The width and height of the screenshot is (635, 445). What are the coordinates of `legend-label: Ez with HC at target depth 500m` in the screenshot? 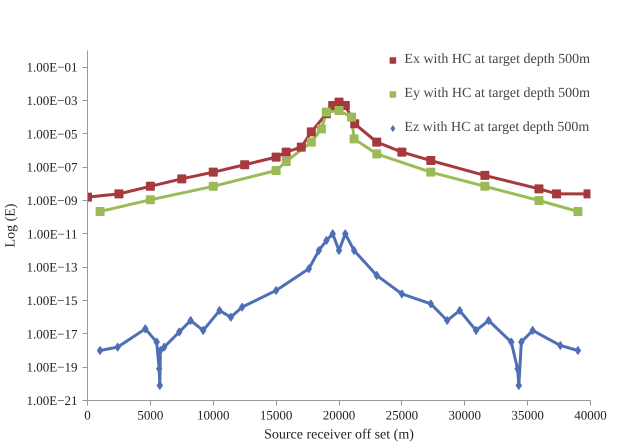 It's located at (497, 128).